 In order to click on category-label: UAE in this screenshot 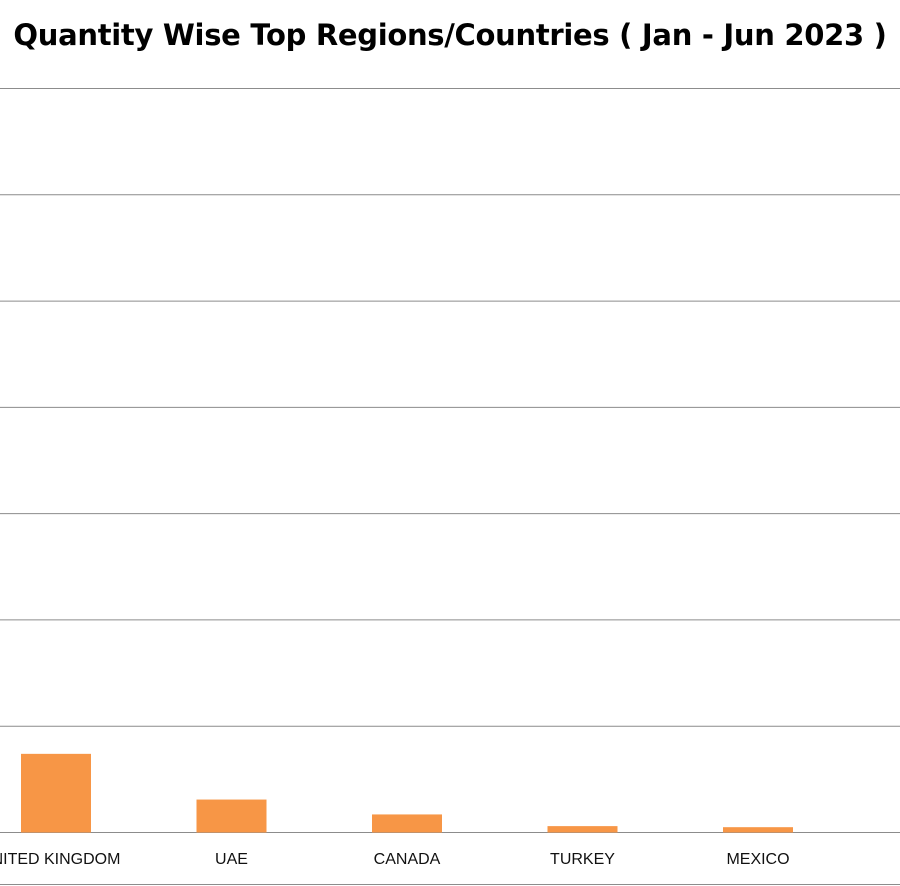, I will do `click(231, 859)`.